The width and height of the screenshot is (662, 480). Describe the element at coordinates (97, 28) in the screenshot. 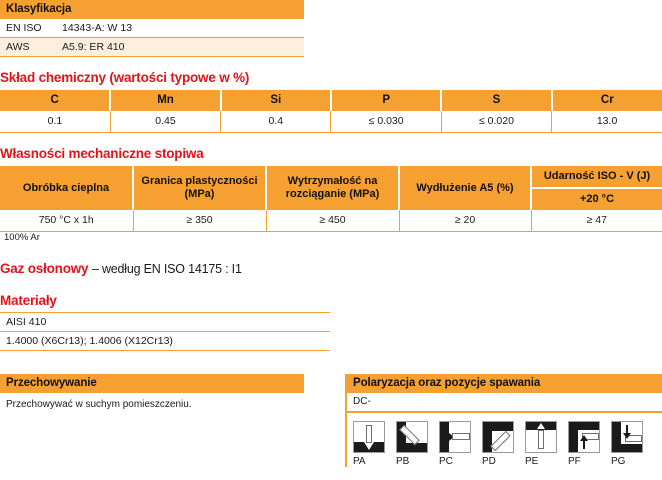

I see `classification-designation: 14343-A: W 13` at that location.